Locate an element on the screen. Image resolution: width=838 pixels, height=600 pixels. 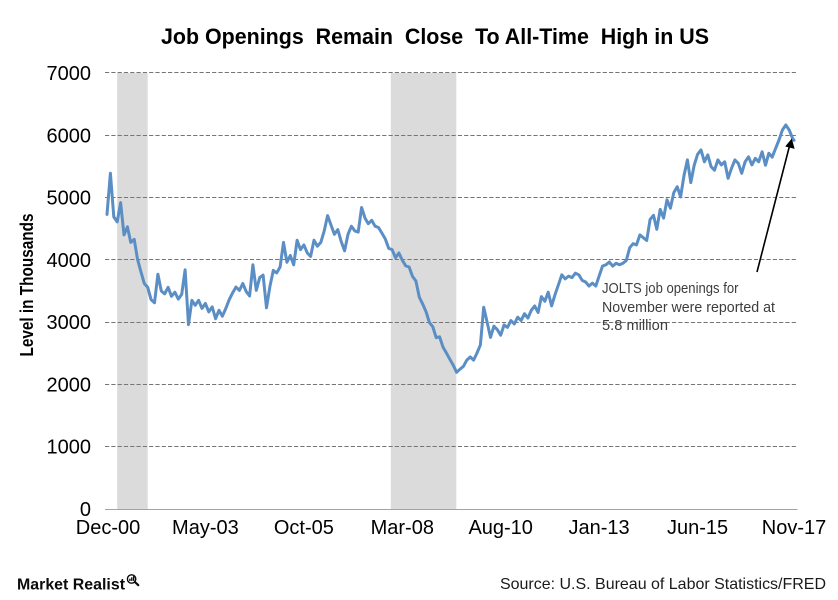
svg-text: 4000 is located at coordinates (69, 261).